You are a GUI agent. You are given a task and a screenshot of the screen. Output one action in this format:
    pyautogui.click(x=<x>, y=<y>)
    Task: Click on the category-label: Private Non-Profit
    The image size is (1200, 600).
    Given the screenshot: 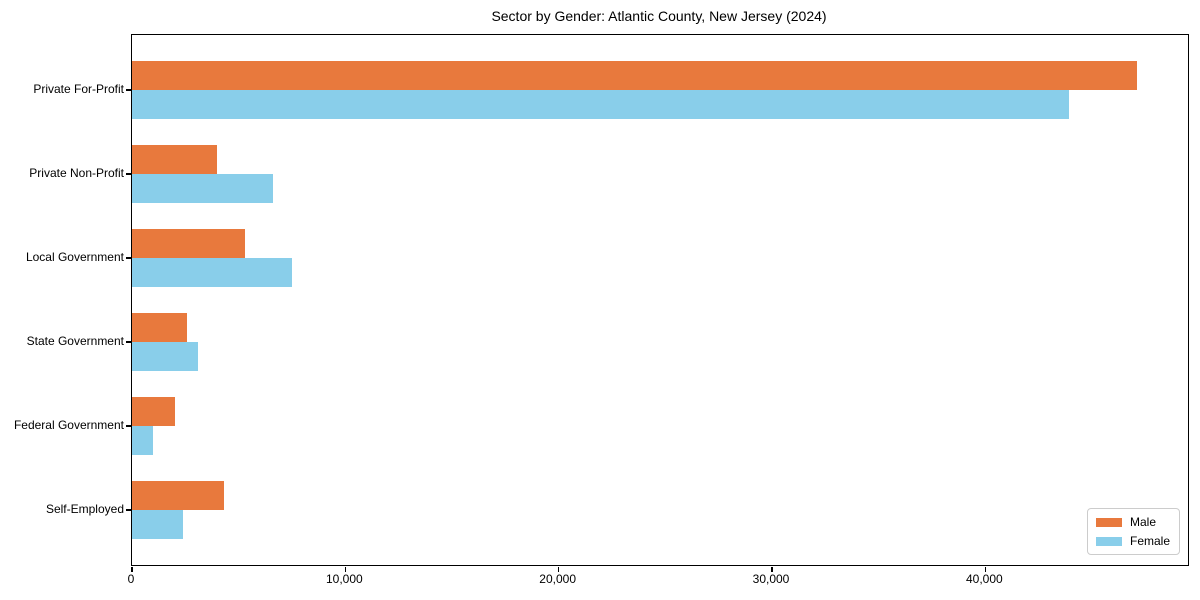 What is the action you would take?
    pyautogui.click(x=76, y=172)
    